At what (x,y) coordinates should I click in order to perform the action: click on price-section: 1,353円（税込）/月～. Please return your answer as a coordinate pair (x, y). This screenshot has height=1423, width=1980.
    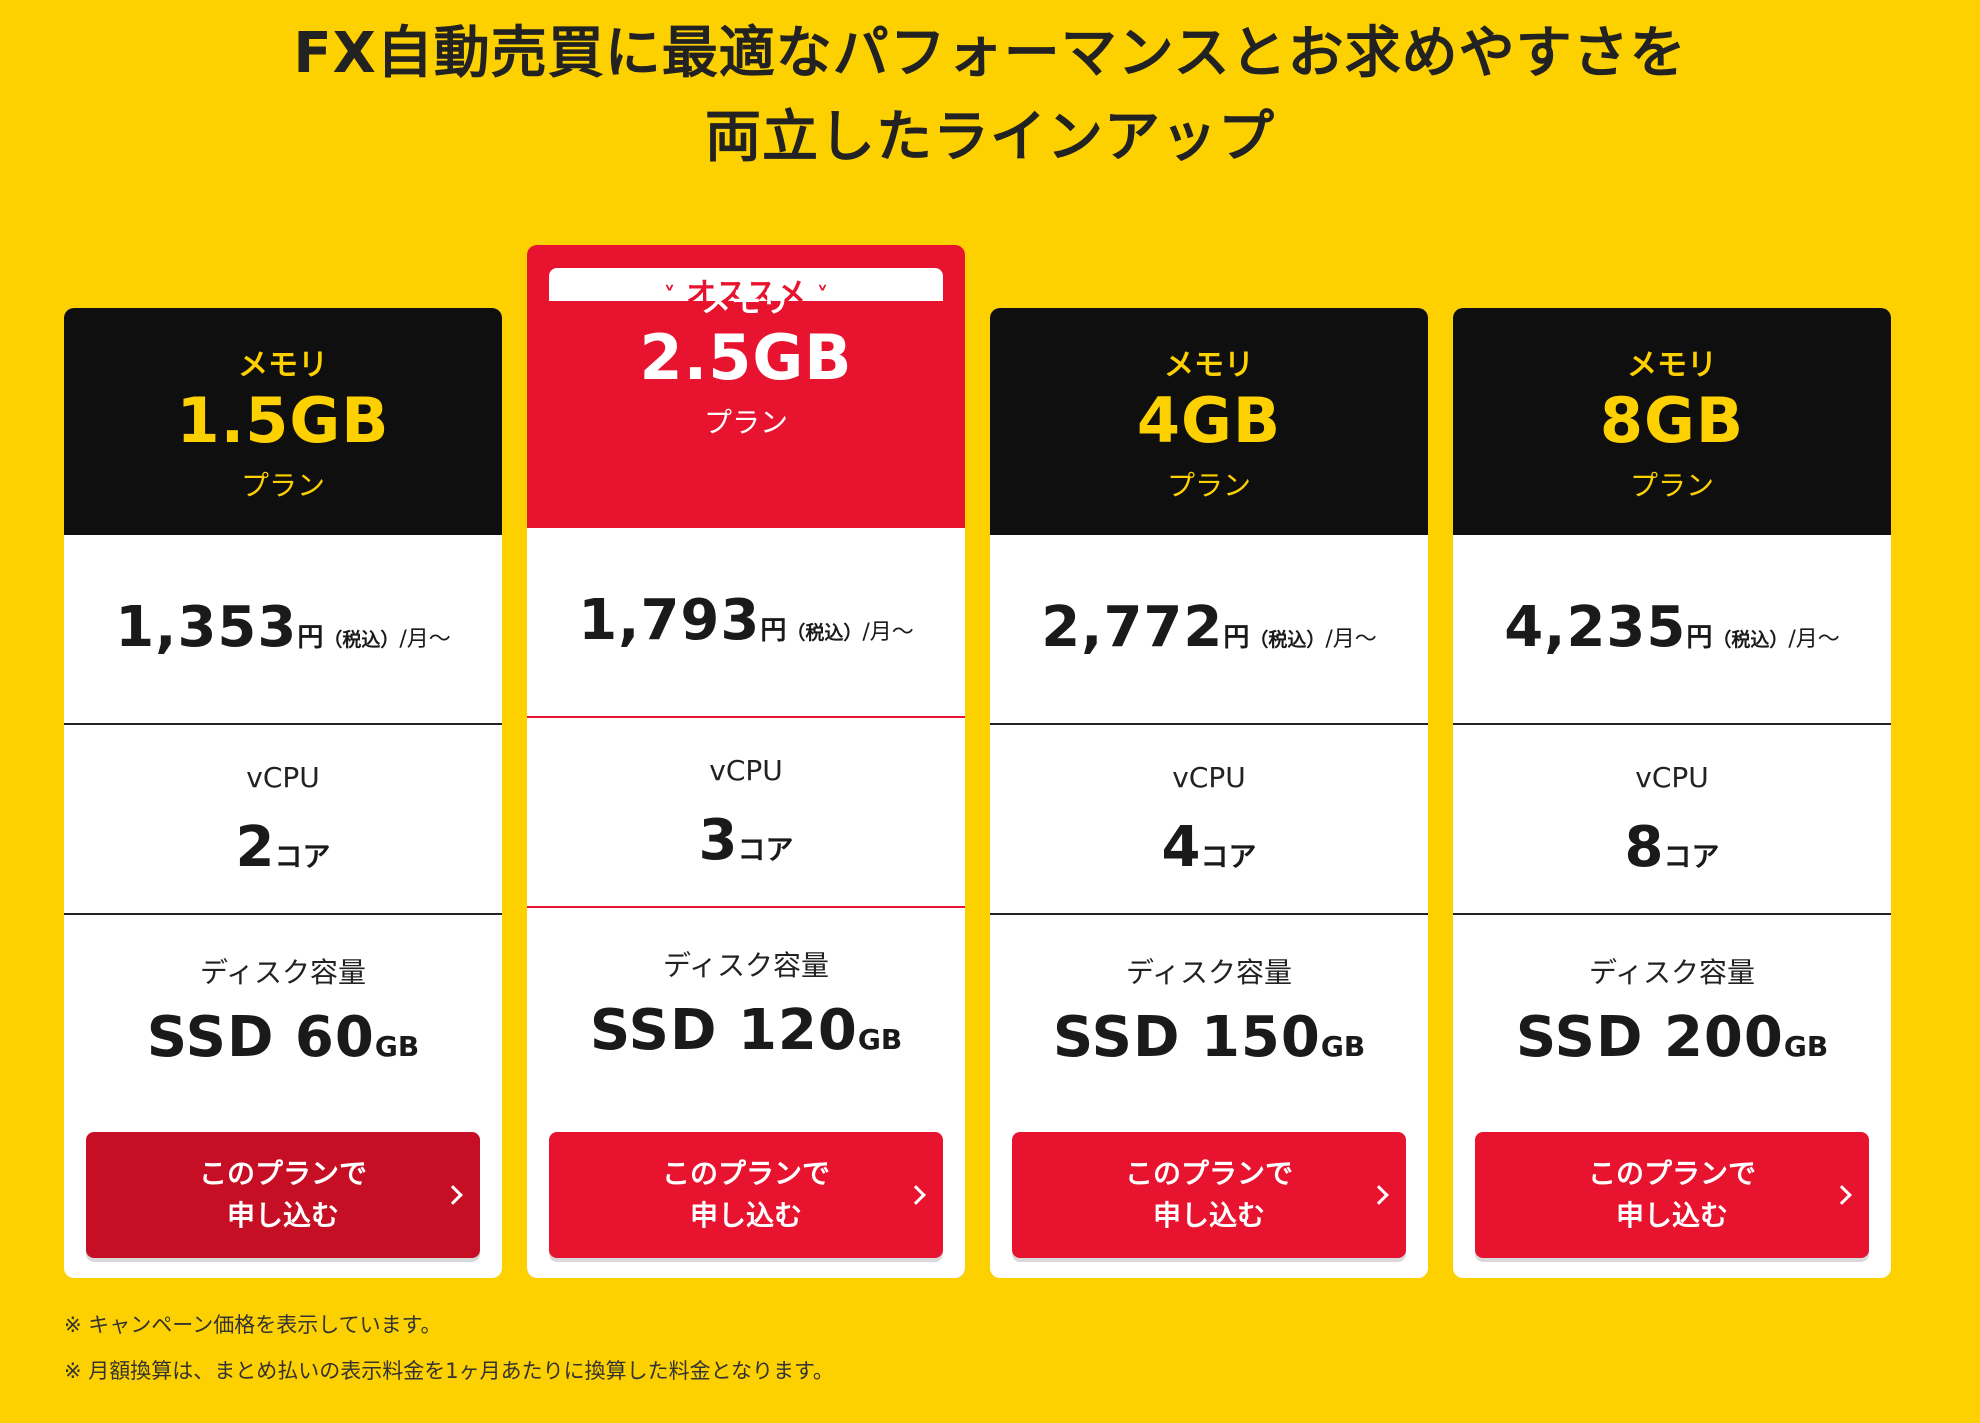
    Looking at the image, I should click on (283, 630).